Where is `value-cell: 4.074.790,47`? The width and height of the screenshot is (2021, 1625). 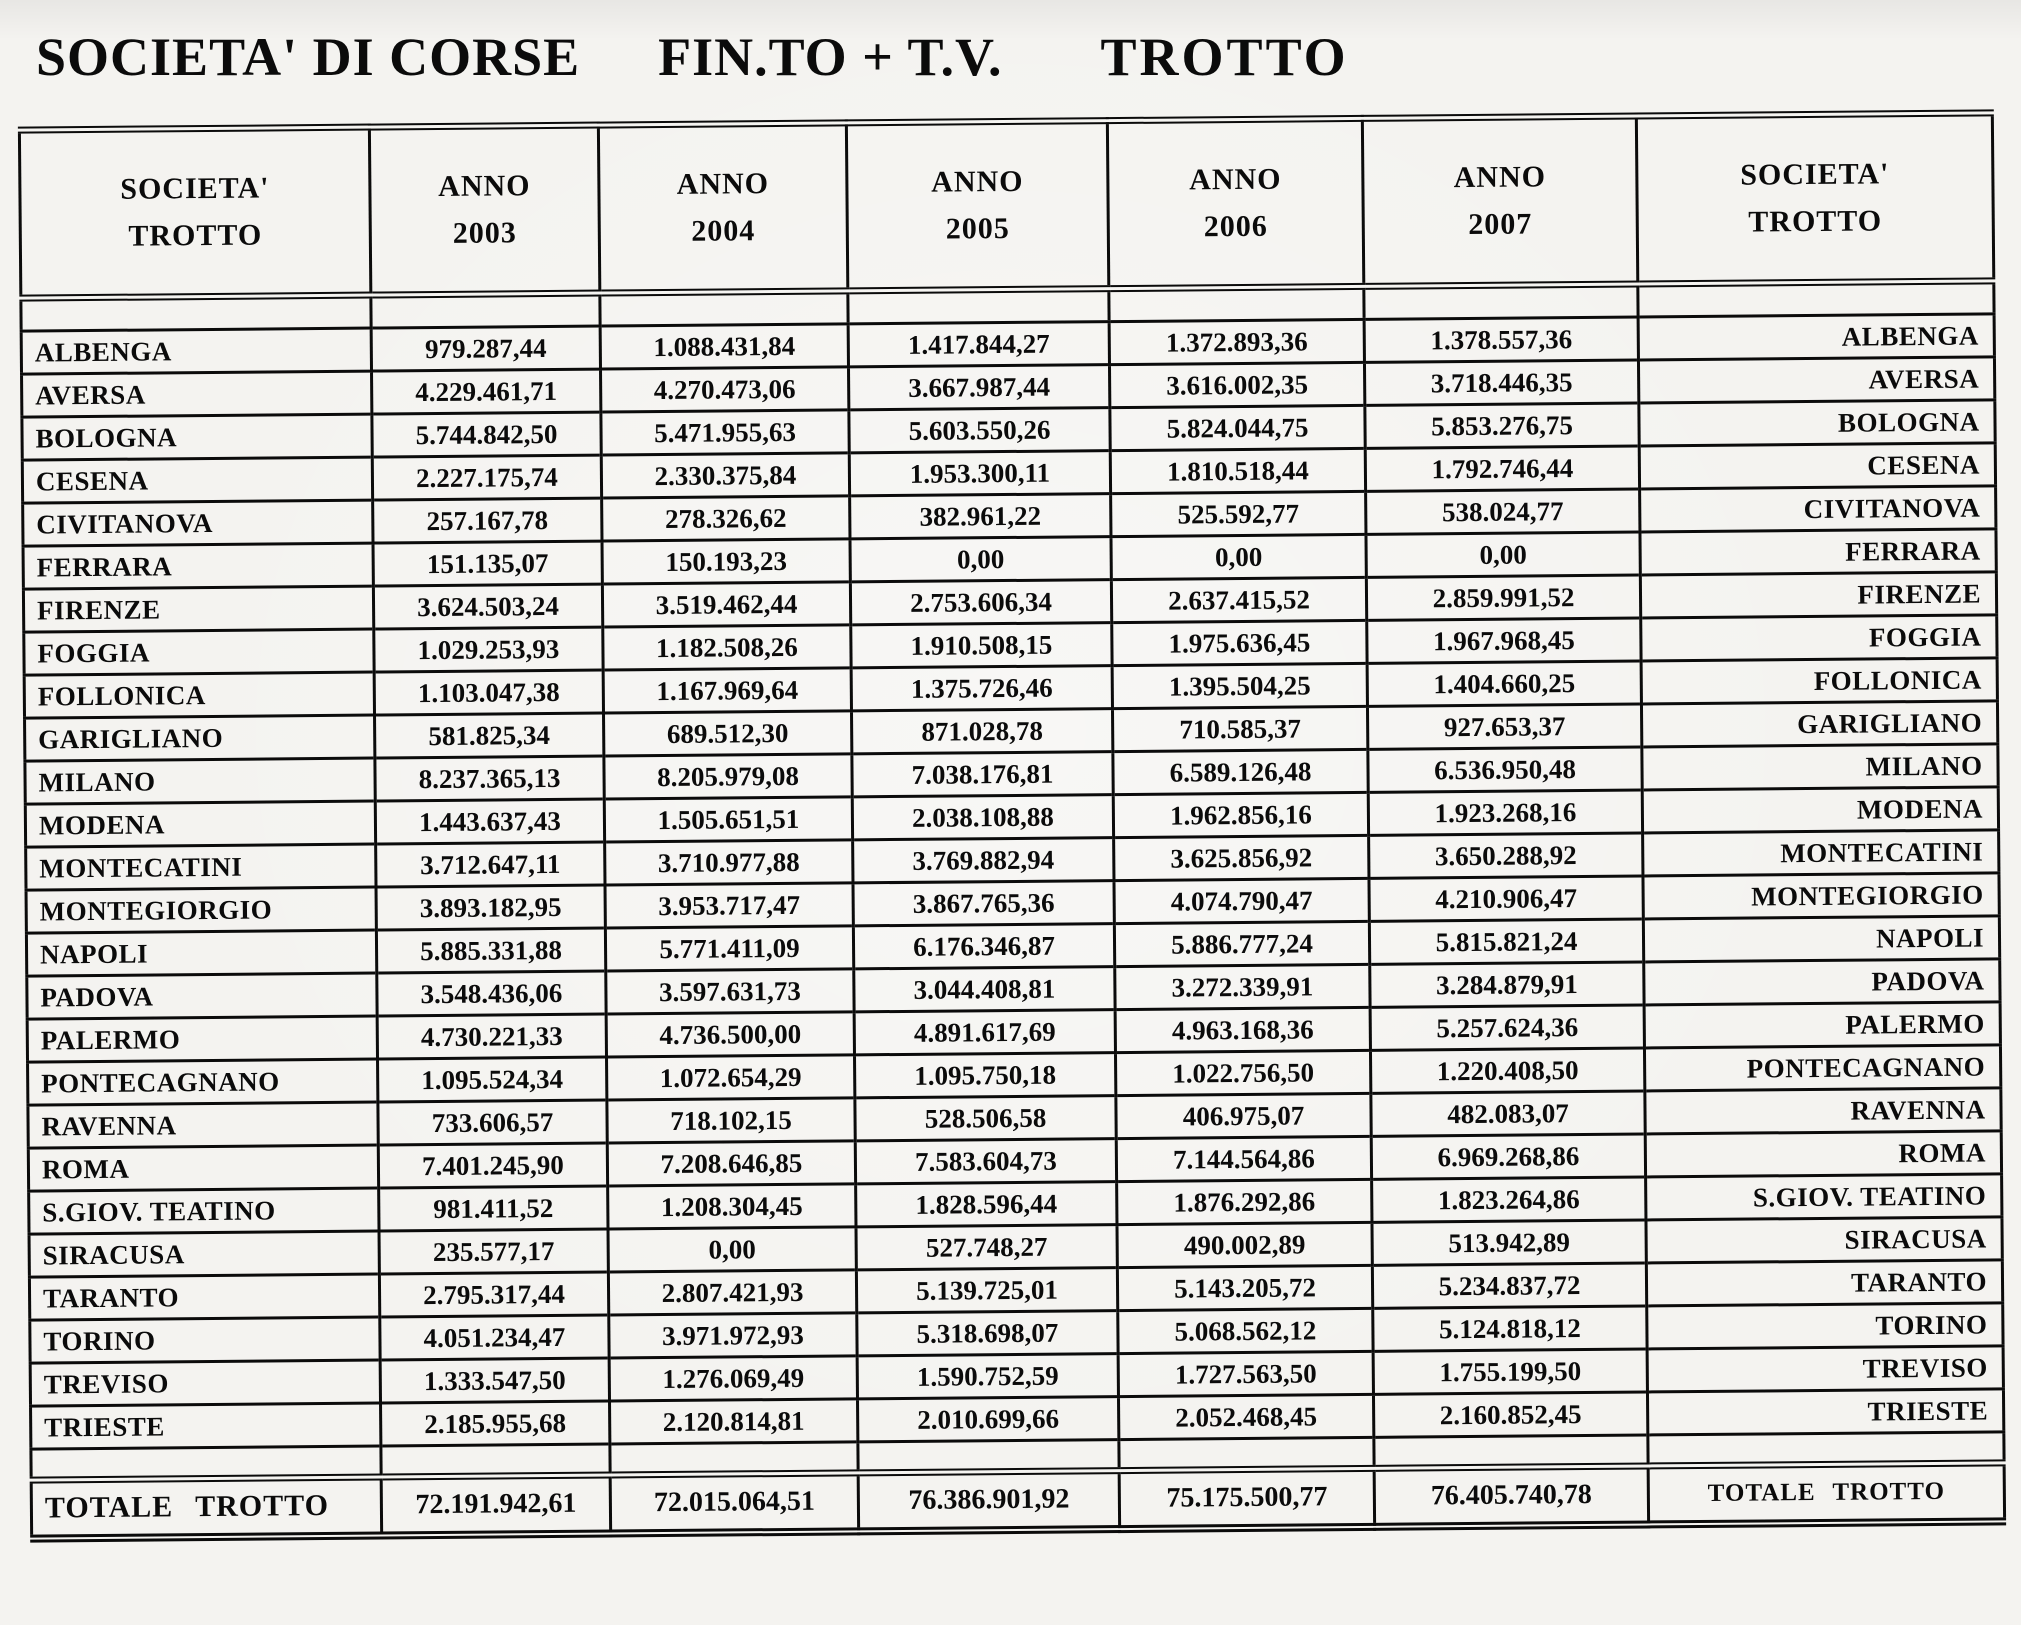 value-cell: 4.074.790,47 is located at coordinates (1241, 901).